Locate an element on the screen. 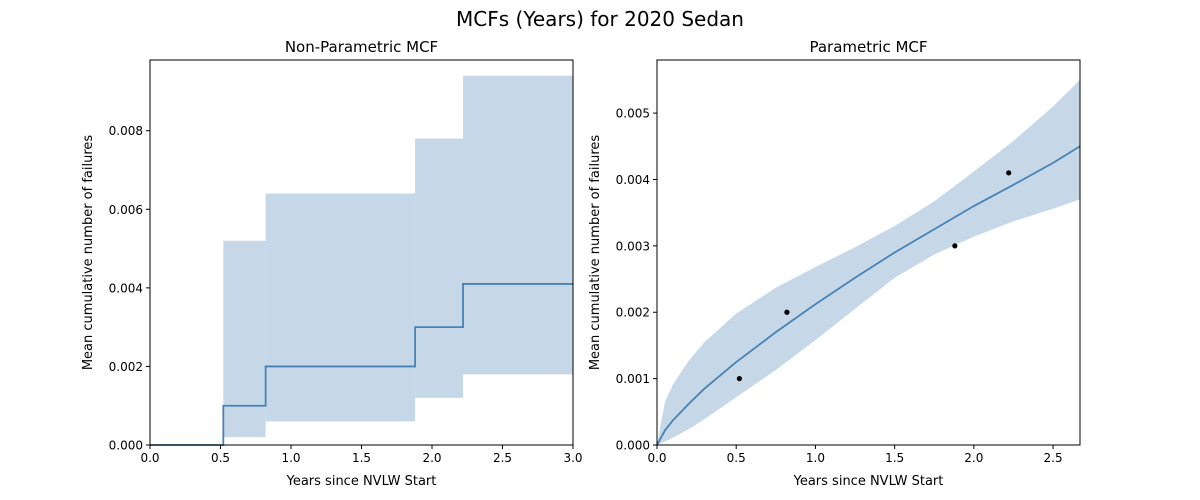  y-tick-label: 0.005 is located at coordinates (633, 114).